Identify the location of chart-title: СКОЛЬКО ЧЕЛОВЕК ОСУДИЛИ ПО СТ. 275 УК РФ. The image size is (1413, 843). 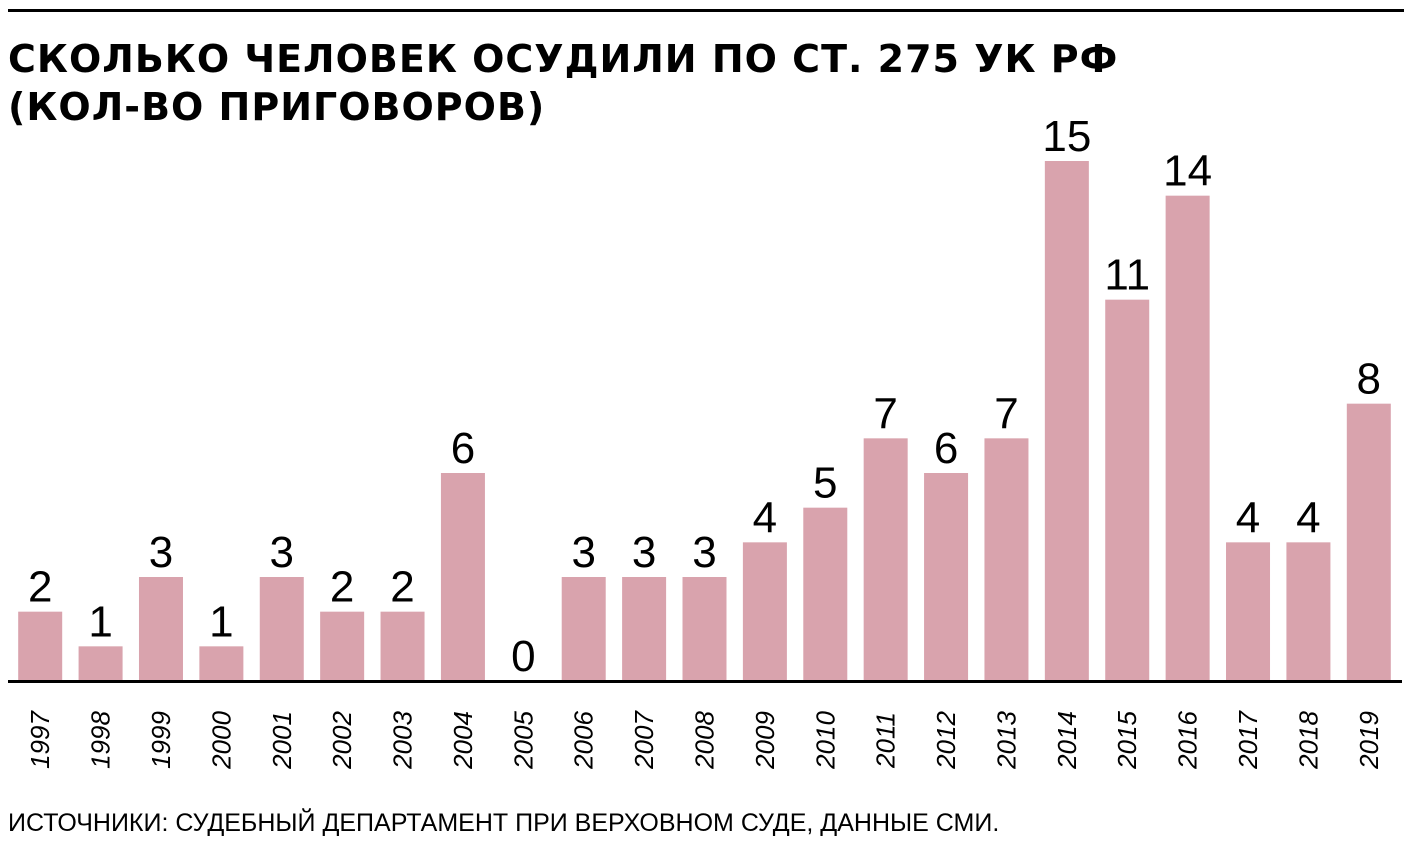
(563, 59).